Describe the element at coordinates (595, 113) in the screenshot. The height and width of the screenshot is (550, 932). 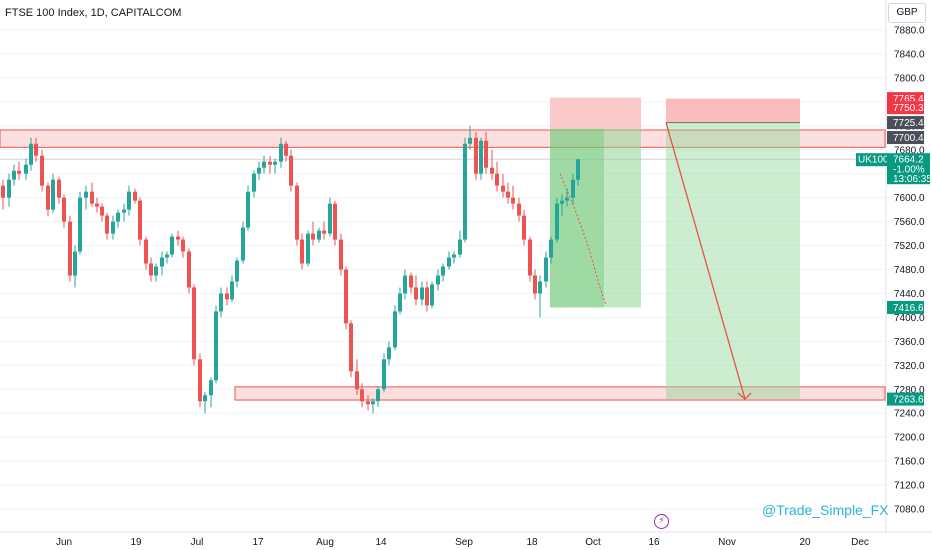
I see `position-stop-zone` at that location.